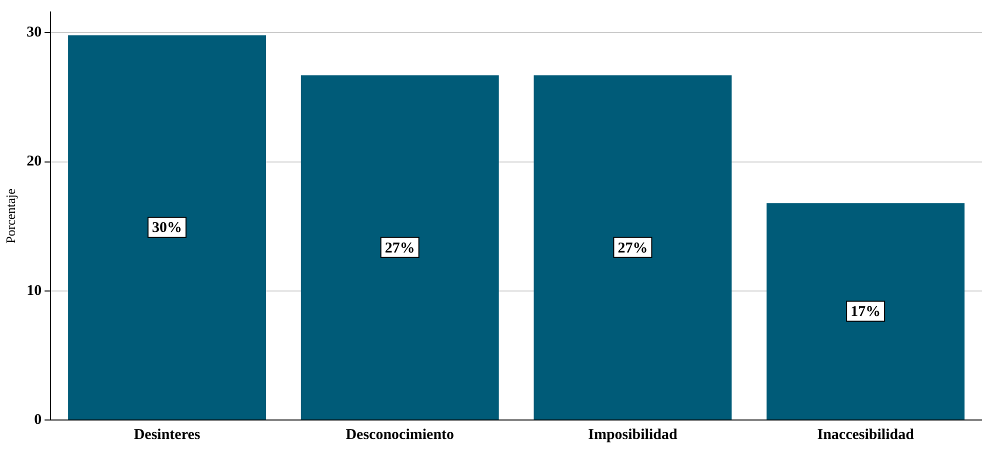 The height and width of the screenshot is (450, 982). Describe the element at coordinates (34, 290) in the screenshot. I see `y-tick-label: 10` at that location.